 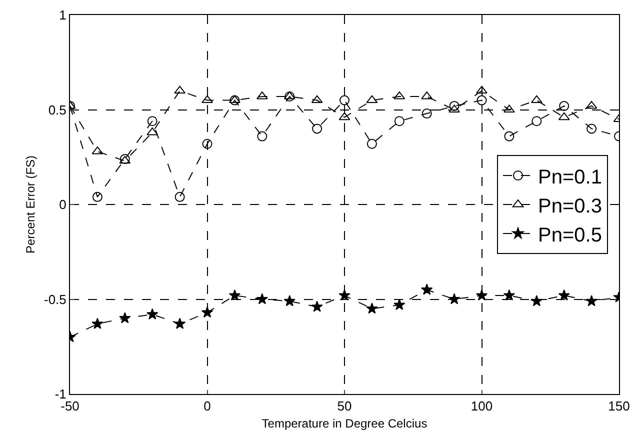 What do you see at coordinates (57, 110) in the screenshot?
I see `y-tick-label: 0.5` at bounding box center [57, 110].